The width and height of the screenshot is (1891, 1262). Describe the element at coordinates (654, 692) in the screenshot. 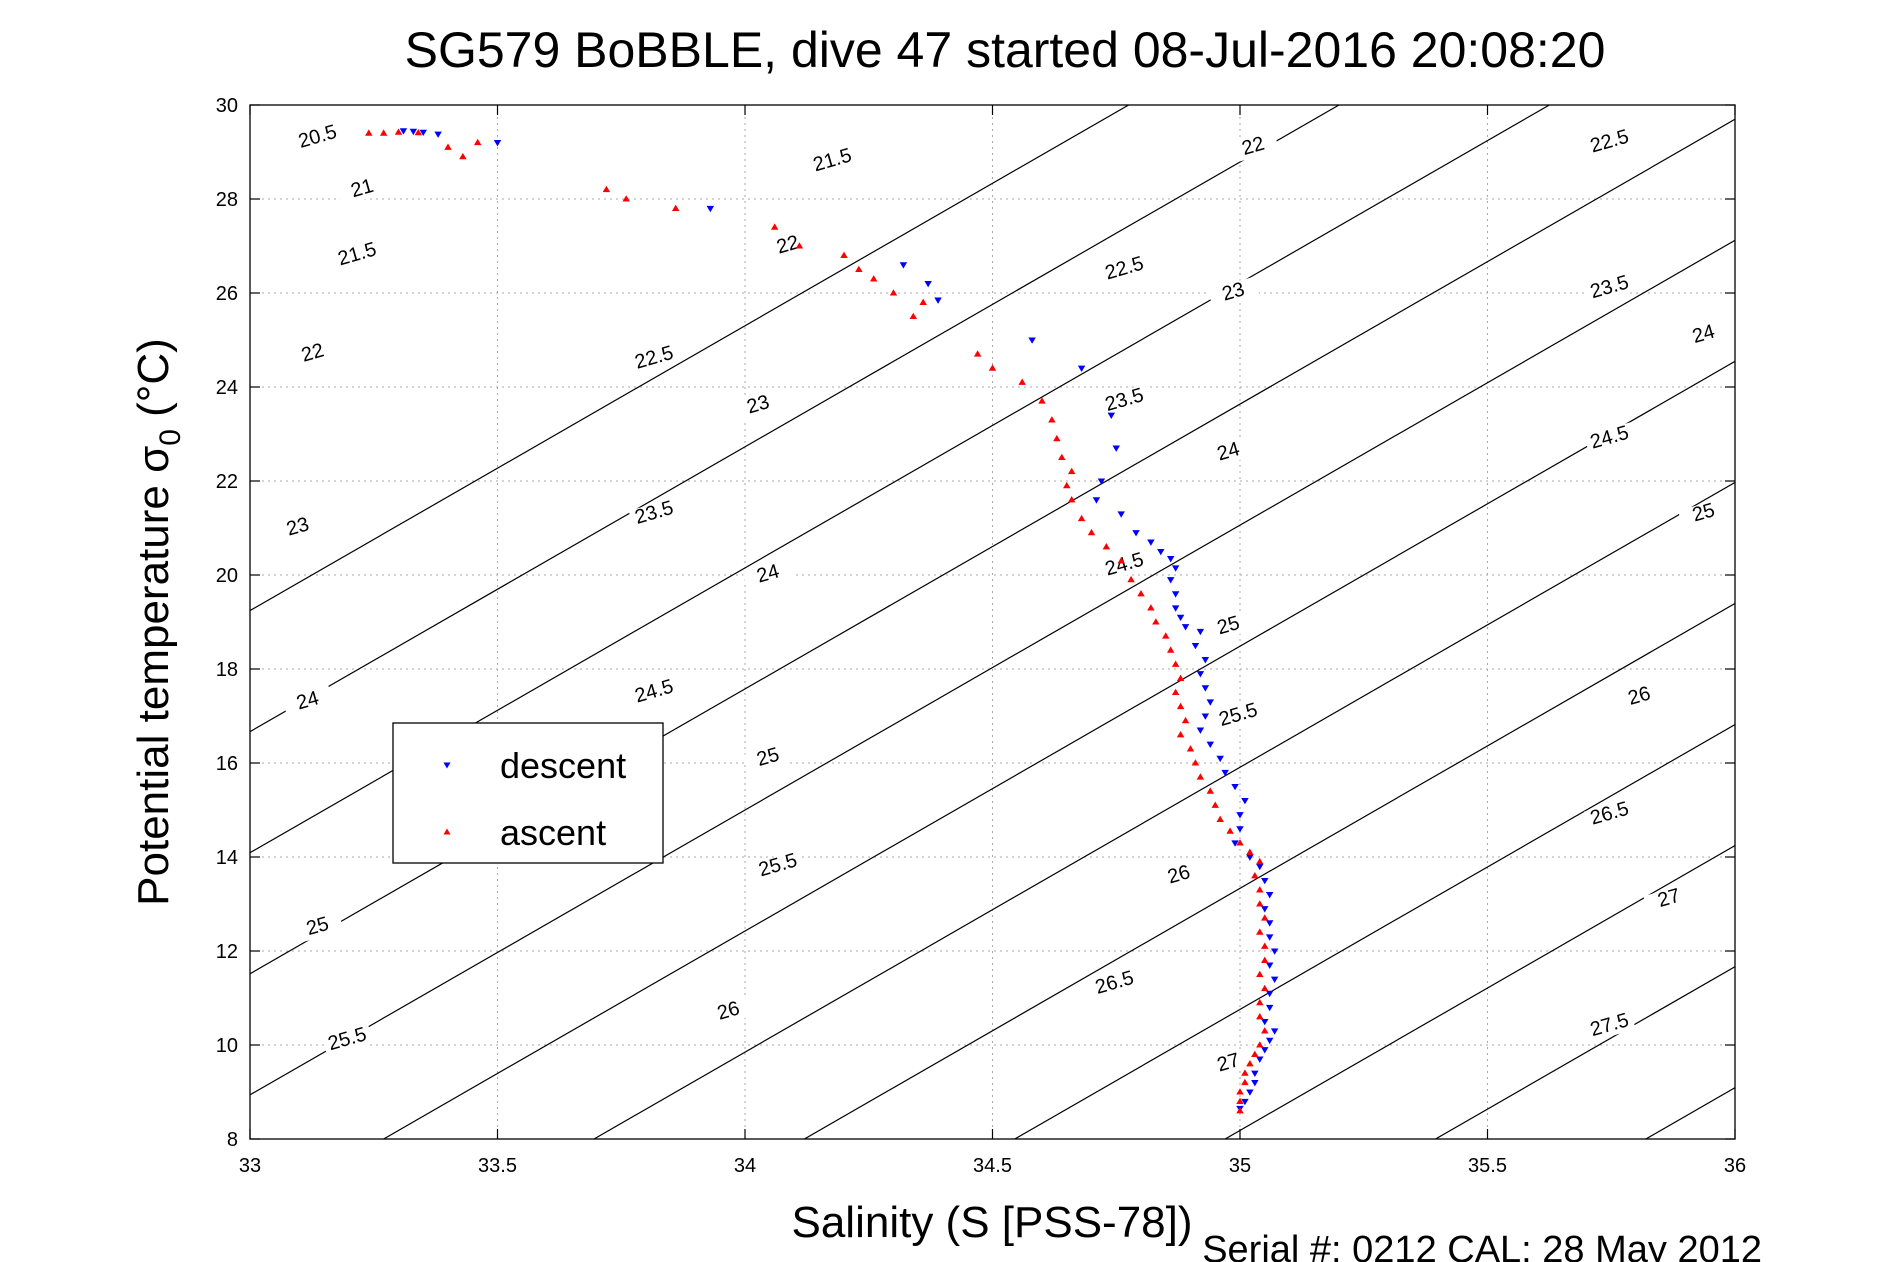

I see `contour-label-group: 24.5` at that location.